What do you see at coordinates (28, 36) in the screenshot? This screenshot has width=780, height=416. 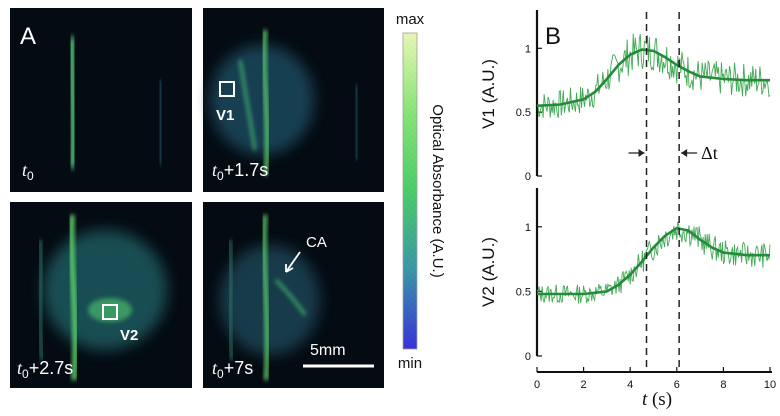 I see `panel-label-a: A` at bounding box center [28, 36].